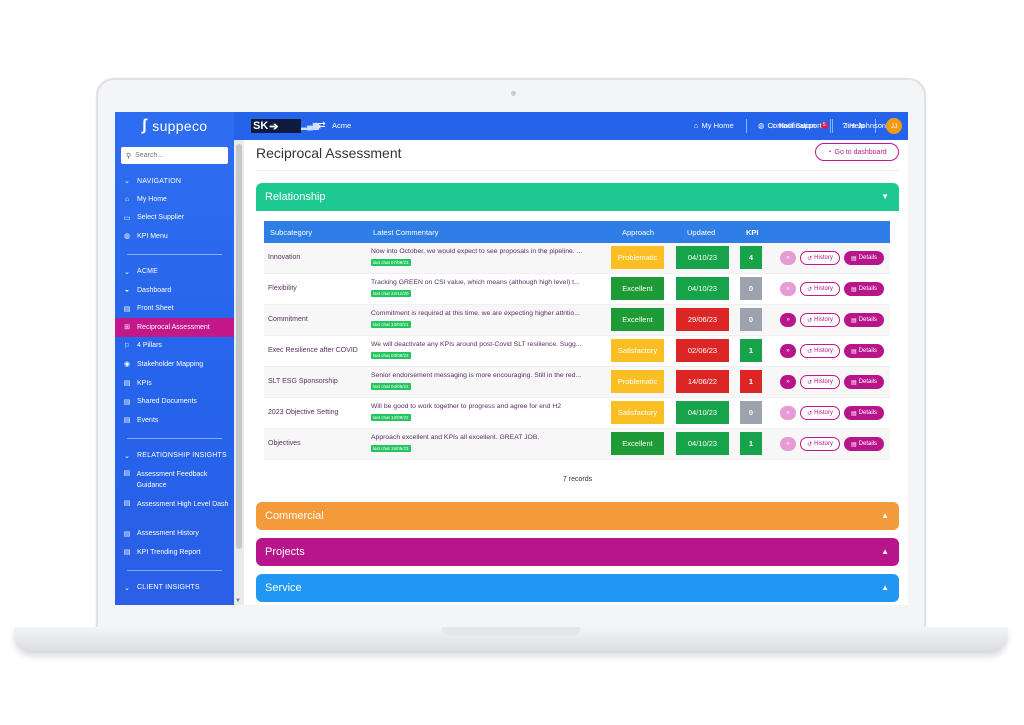  Describe the element at coordinates (810, 351) in the screenshot. I see `history-icon: ↺` at that location.